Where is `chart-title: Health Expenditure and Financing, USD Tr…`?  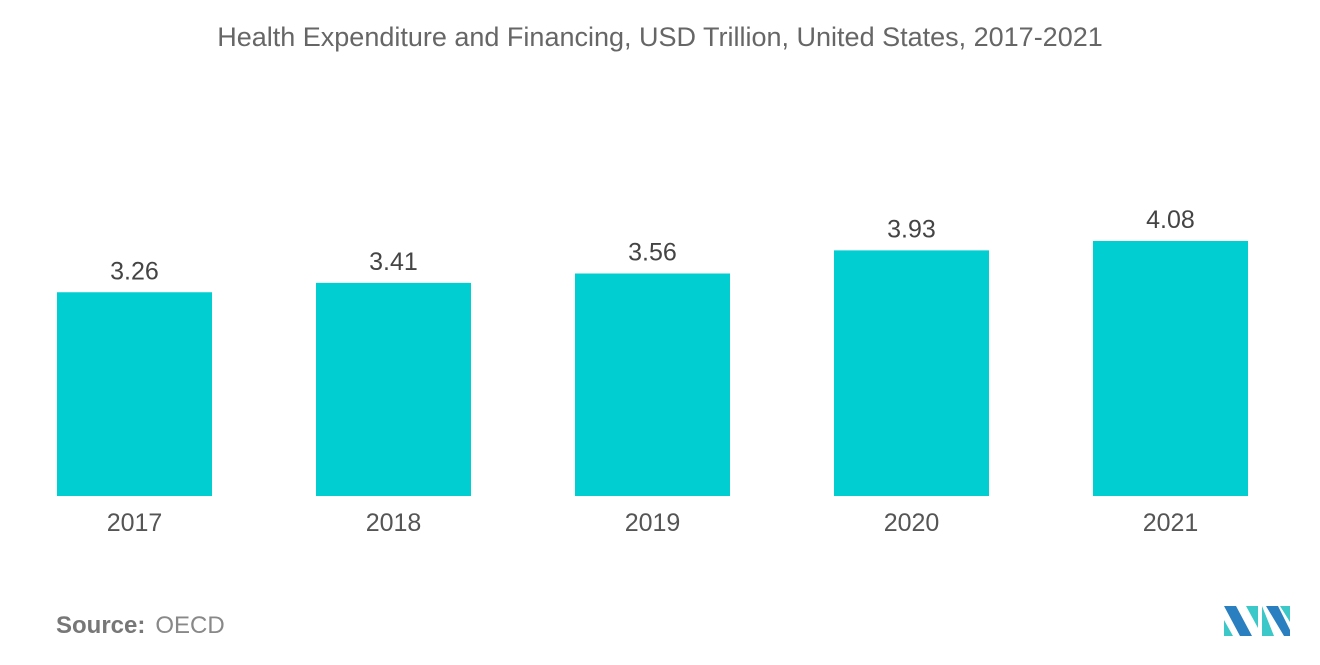
chart-title: Health Expenditure and Financing, USD Tr… is located at coordinates (660, 37).